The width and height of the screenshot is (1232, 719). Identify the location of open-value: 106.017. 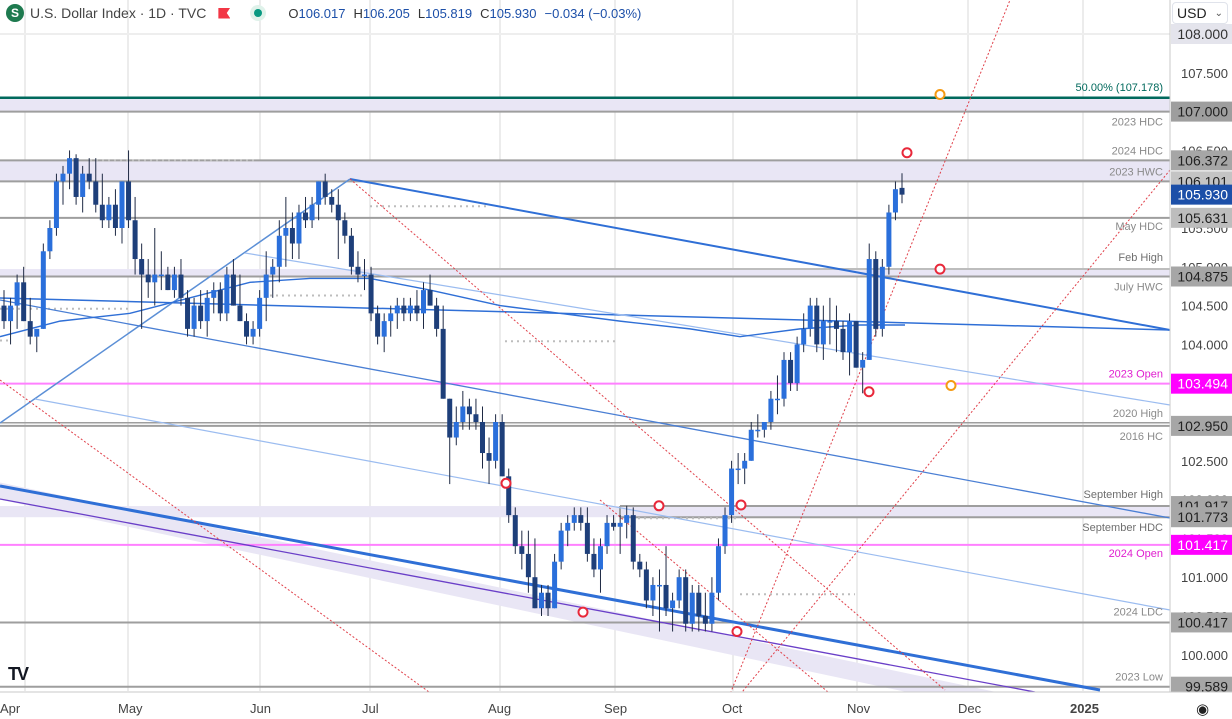
(322, 13).